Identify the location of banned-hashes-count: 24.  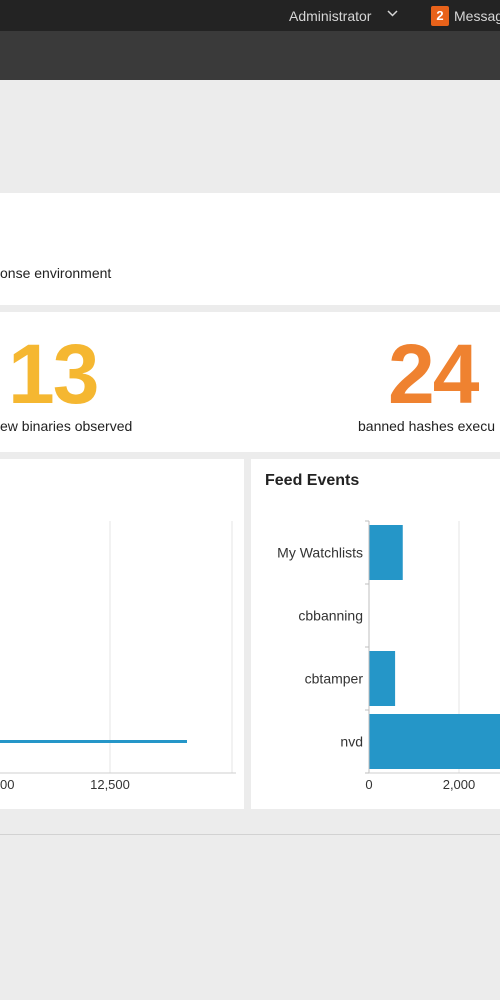
(433, 374).